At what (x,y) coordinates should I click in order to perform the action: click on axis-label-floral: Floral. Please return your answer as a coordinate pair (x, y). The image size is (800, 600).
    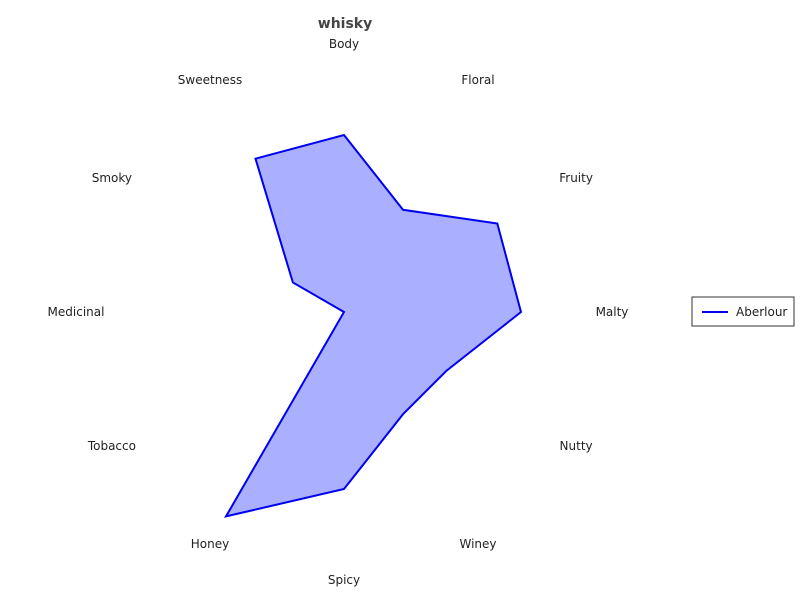
    Looking at the image, I should click on (477, 80).